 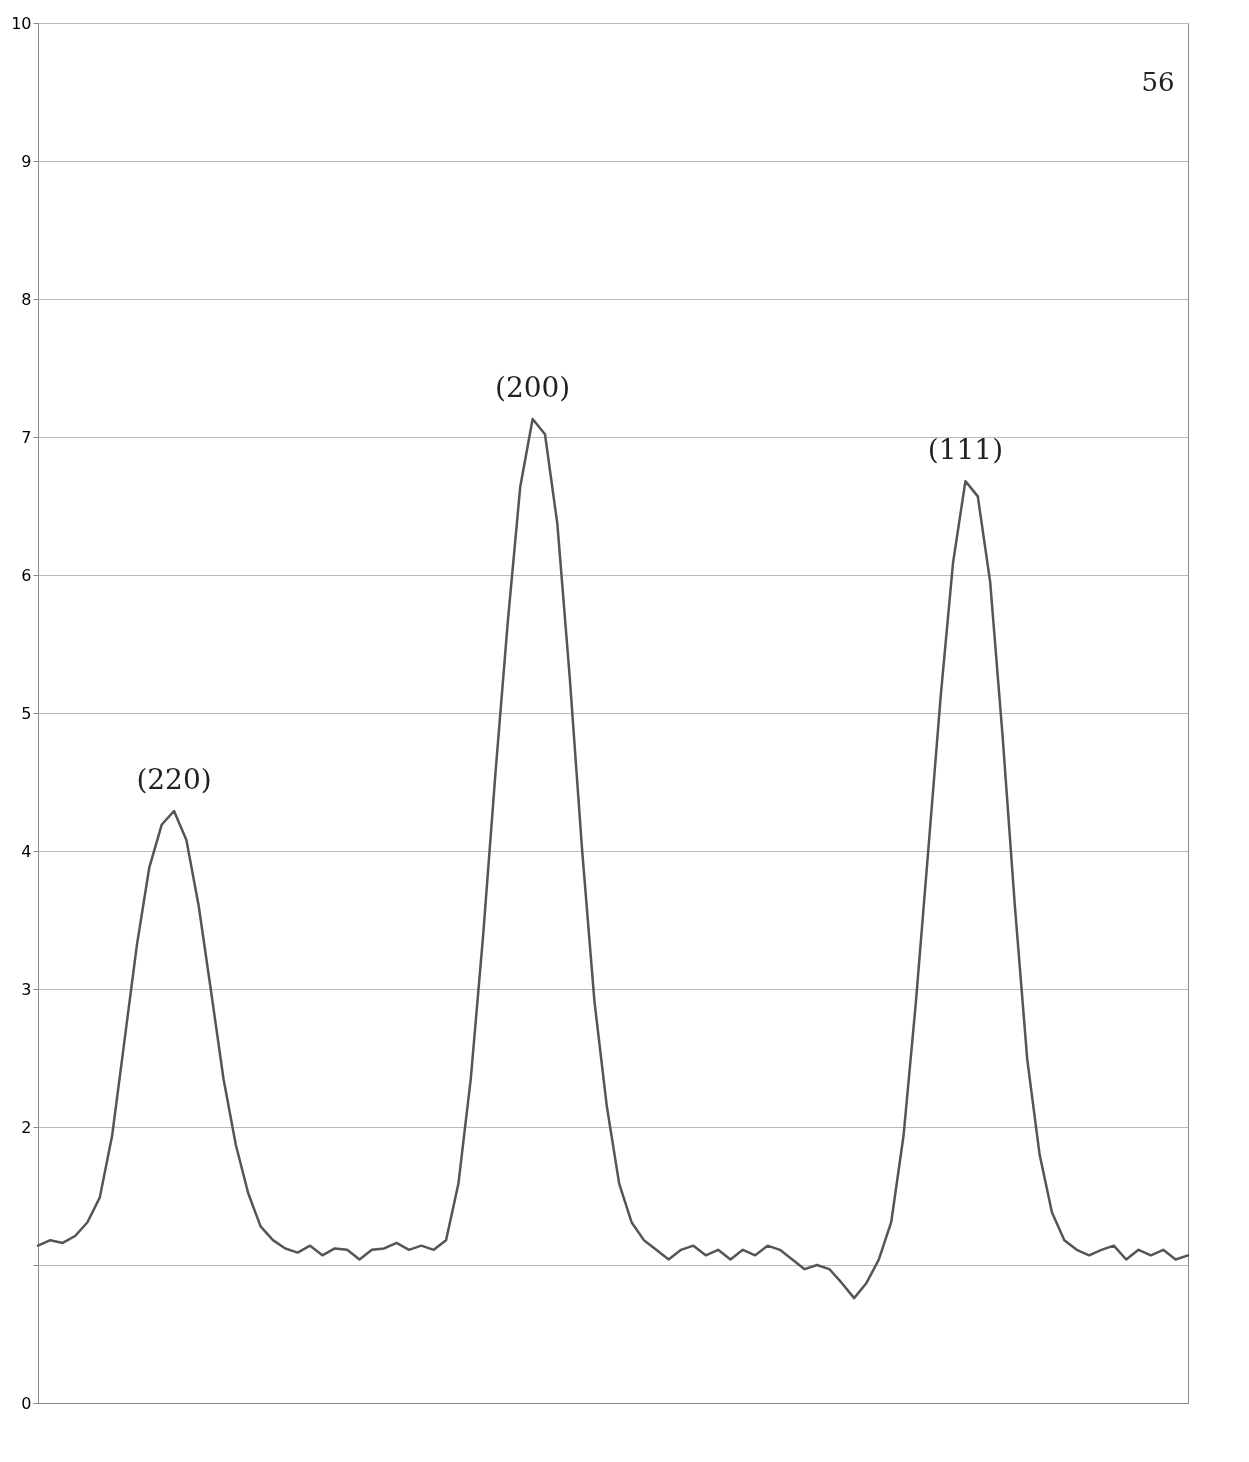 I want to click on y-tick-label: 7, so click(x=26, y=437).